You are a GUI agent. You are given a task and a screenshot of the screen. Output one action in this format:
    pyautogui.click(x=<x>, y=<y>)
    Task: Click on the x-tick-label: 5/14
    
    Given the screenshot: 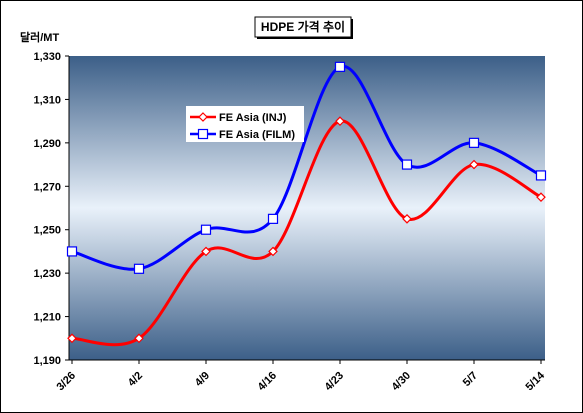 What is the action you would take?
    pyautogui.click(x=535, y=381)
    